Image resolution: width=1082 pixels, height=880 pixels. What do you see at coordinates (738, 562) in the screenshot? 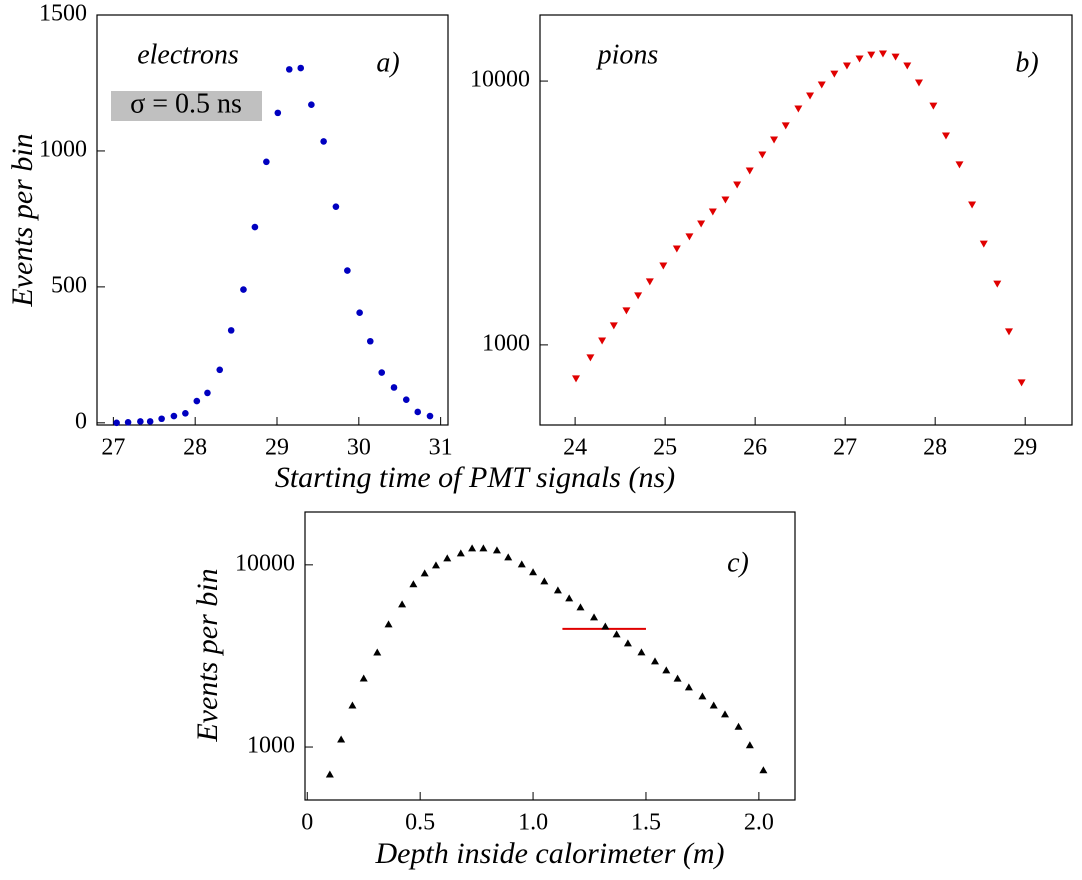
I see `annotation: c)` at bounding box center [738, 562].